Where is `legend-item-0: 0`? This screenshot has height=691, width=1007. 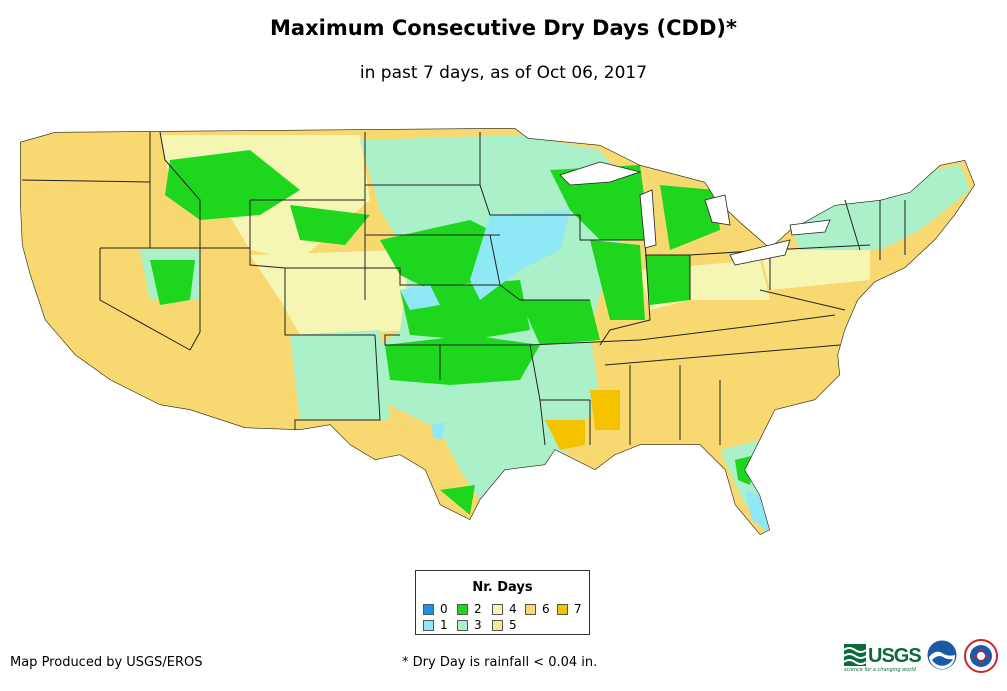
legend-item-0: 0 is located at coordinates (435, 609).